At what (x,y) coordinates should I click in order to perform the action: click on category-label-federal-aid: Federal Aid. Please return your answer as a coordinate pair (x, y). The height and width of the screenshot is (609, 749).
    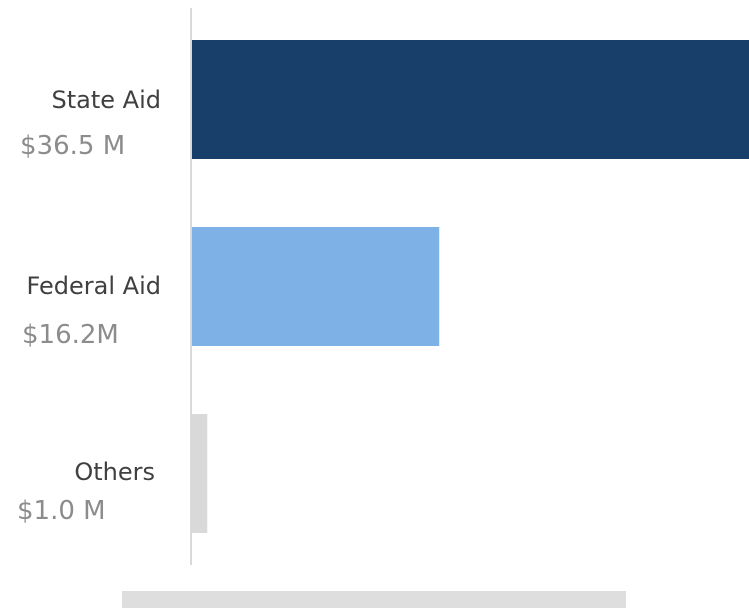
    Looking at the image, I should click on (93, 286).